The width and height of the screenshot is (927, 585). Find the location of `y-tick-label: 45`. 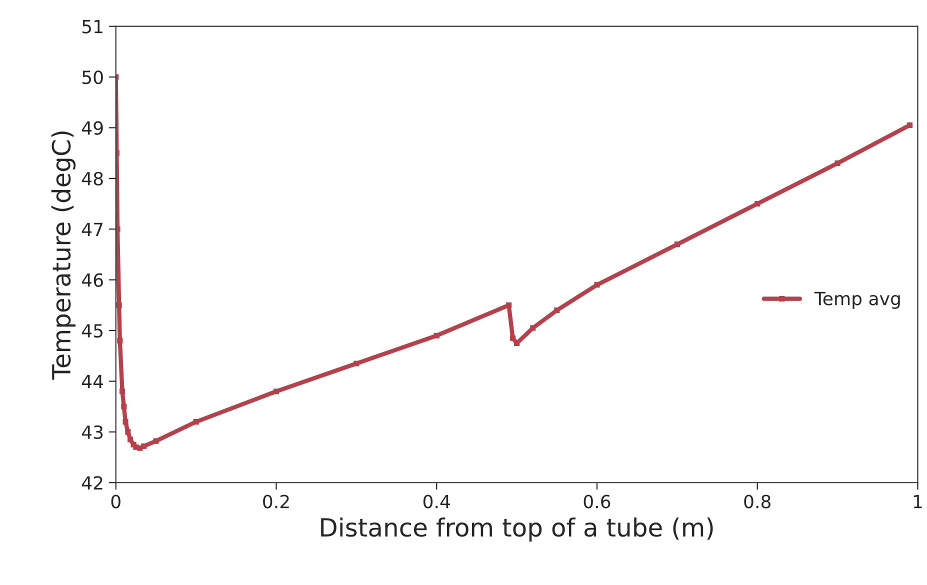

y-tick-label: 45 is located at coordinates (92, 331).